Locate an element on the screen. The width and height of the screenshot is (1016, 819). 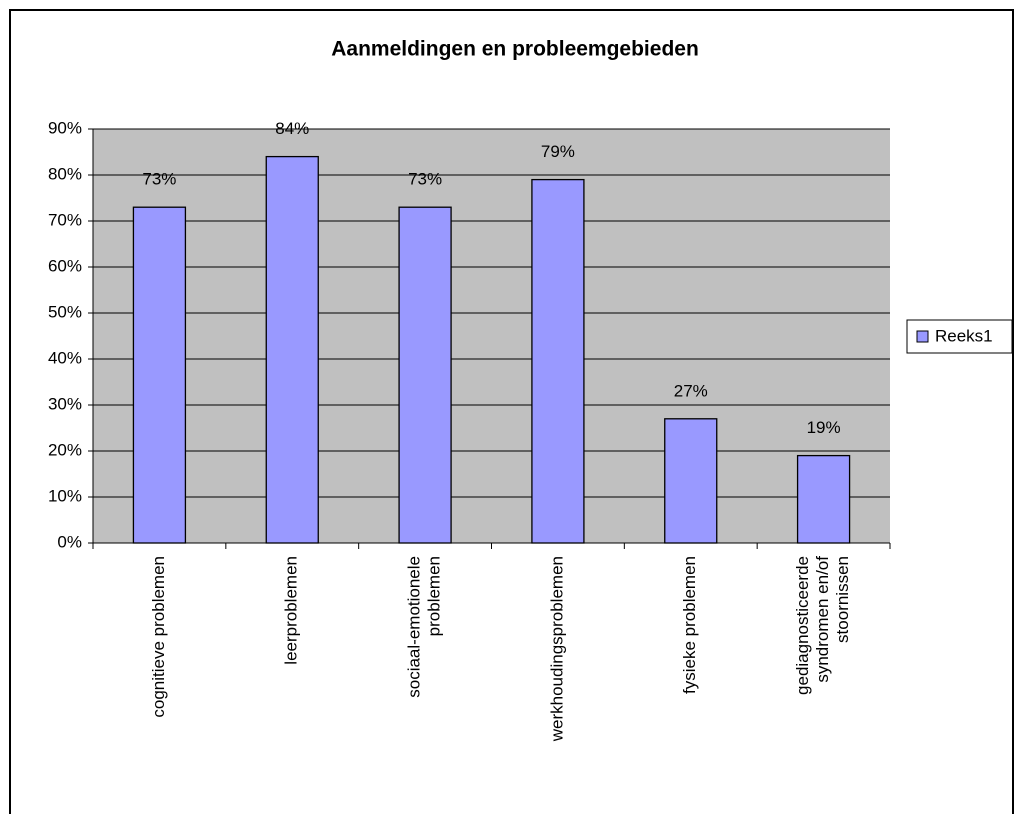
y-tick-label: 60% is located at coordinates (65, 265).